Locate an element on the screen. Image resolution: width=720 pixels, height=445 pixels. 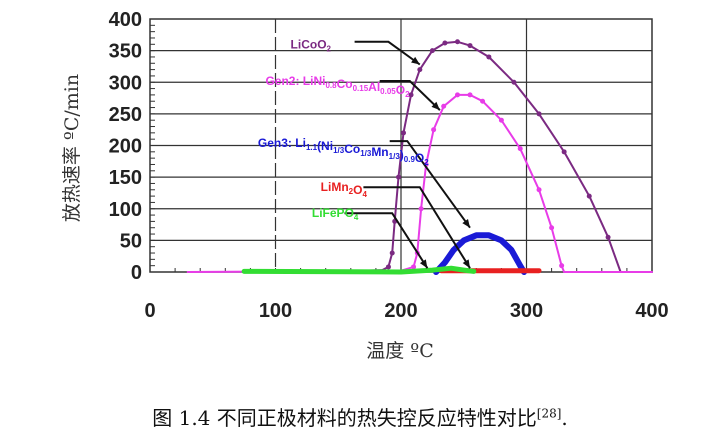
x-tick-label: 400 is located at coordinates (651, 311).